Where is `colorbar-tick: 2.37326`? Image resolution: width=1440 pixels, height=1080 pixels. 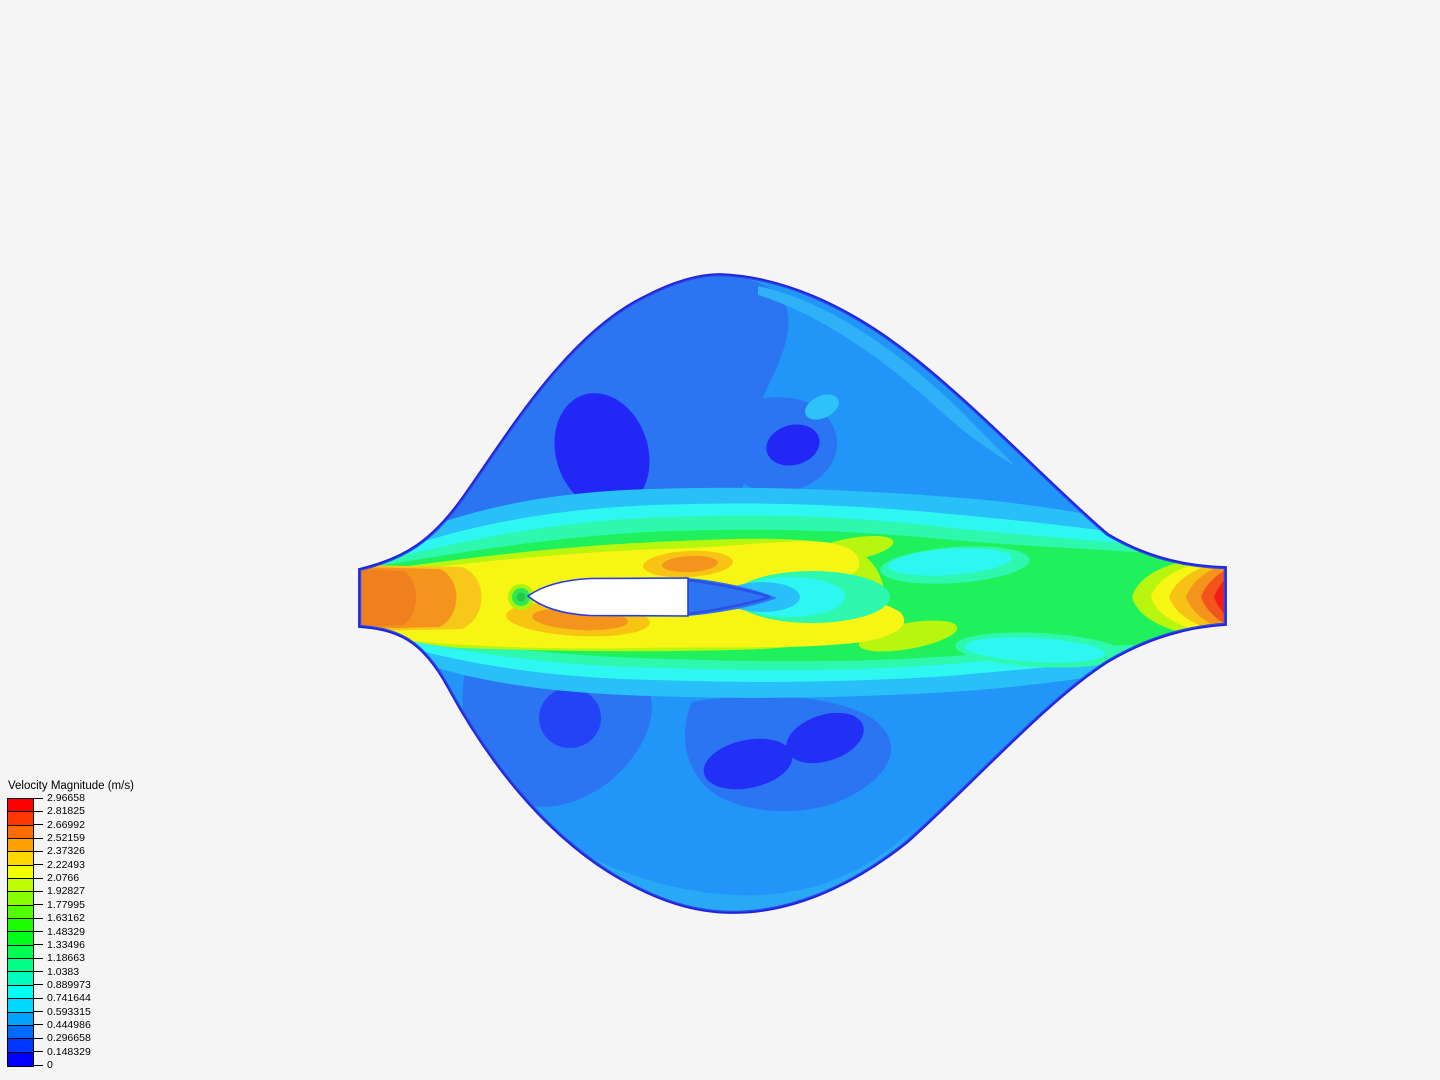
colorbar-tick: 2.37326 is located at coordinates (59, 851).